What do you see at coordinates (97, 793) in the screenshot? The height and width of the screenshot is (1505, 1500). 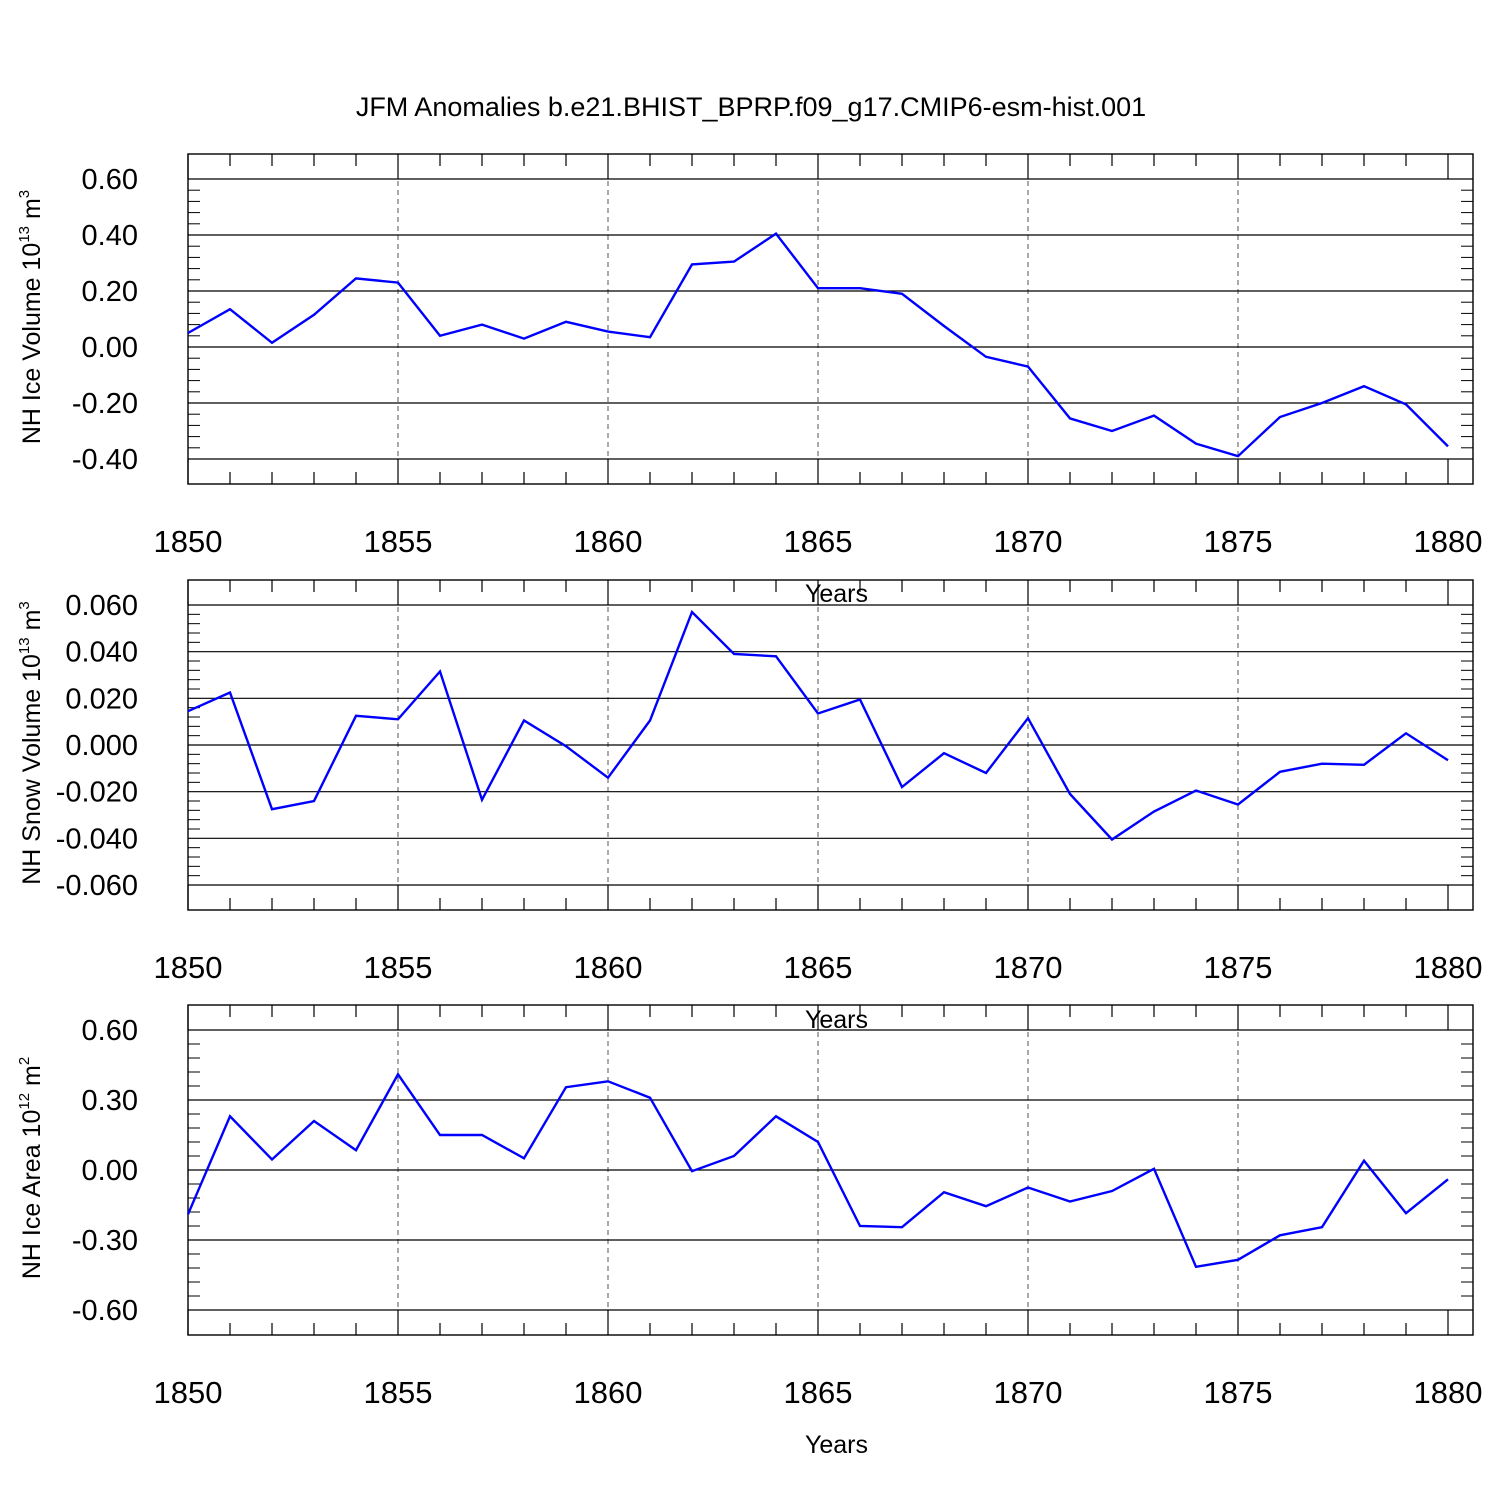 I see `y-tick-label: -0.020` at bounding box center [97, 793].